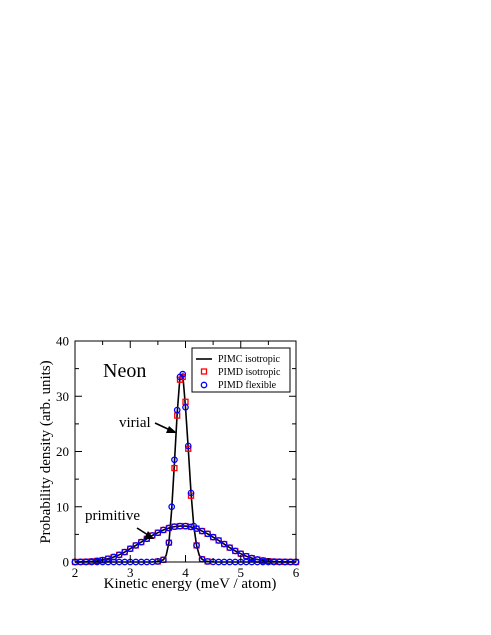  I want to click on x-axis-title: Kinetic energy (meV / atom), so click(190, 584).